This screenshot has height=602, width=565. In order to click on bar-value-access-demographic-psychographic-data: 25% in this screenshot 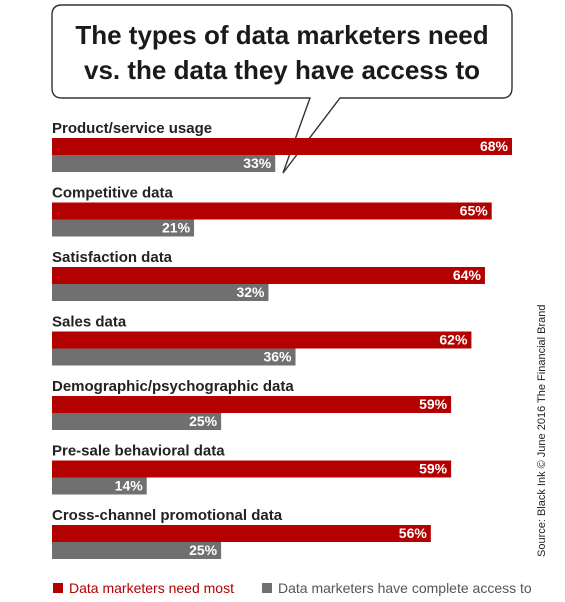, I will do `click(203, 421)`.